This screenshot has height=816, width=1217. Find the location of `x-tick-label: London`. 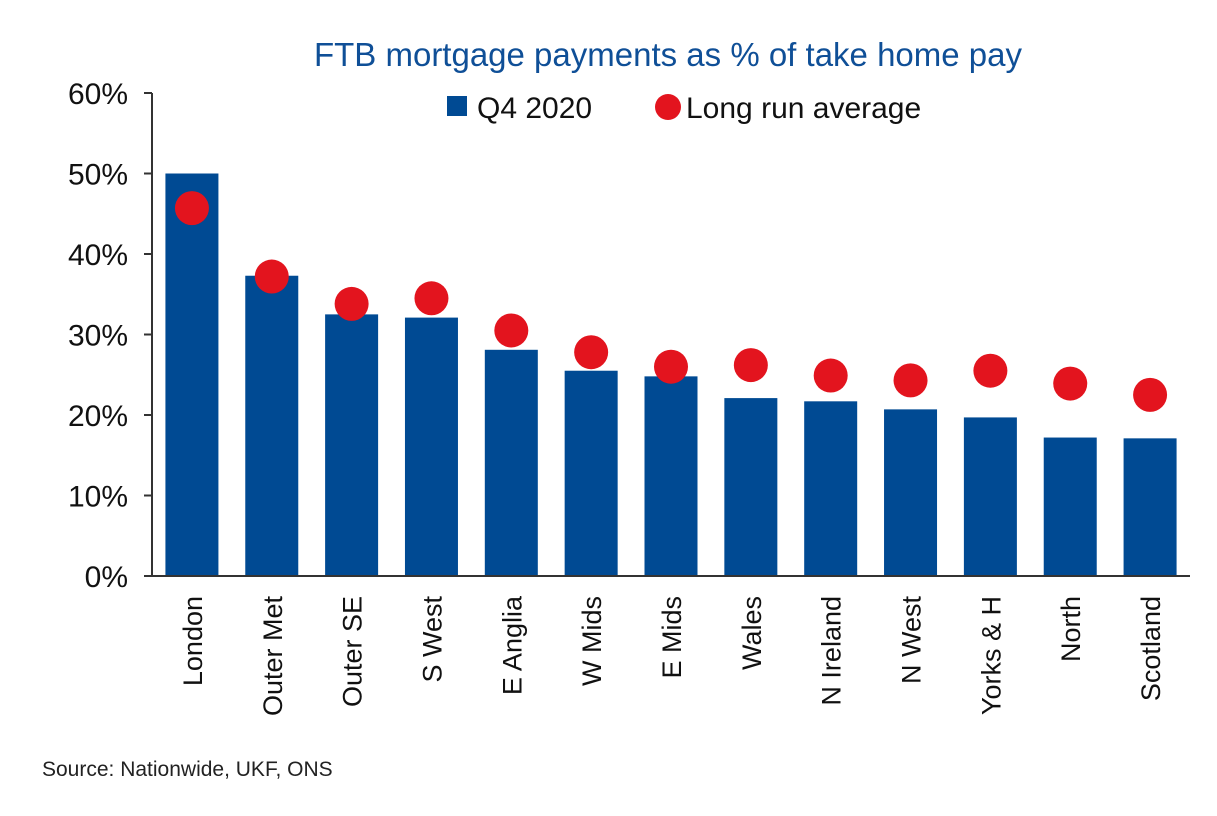

x-tick-label: London is located at coordinates (193, 641).